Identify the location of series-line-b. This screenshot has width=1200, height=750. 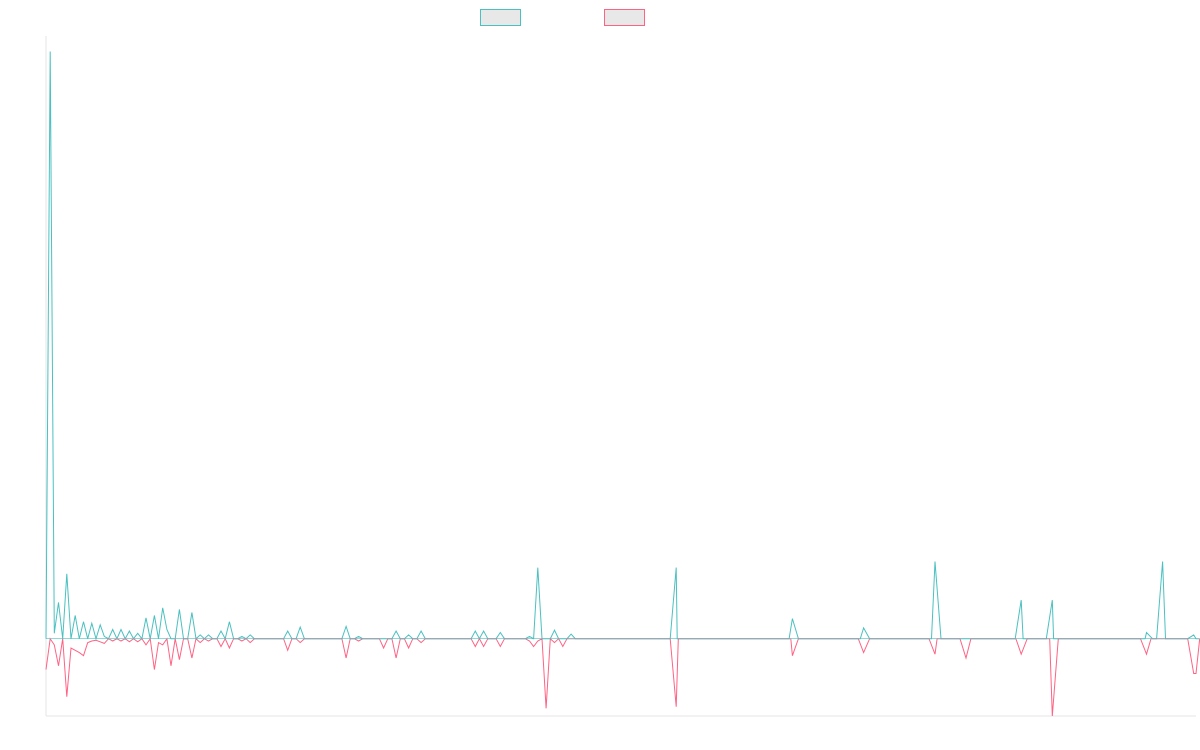
(622, 677).